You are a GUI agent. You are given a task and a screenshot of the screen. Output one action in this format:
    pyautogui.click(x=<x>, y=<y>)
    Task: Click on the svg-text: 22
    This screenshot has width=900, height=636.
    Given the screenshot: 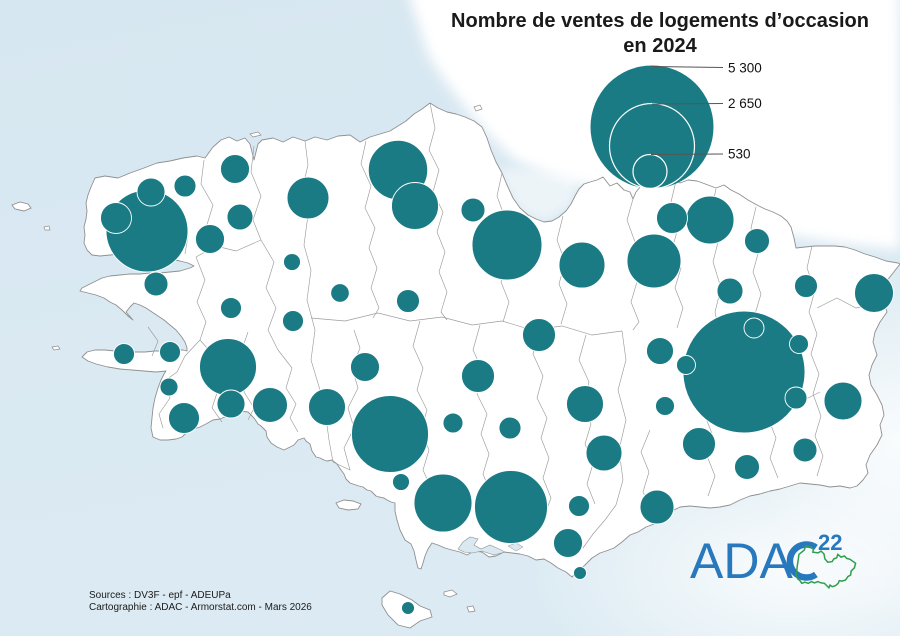 What is the action you would take?
    pyautogui.click(x=830, y=542)
    